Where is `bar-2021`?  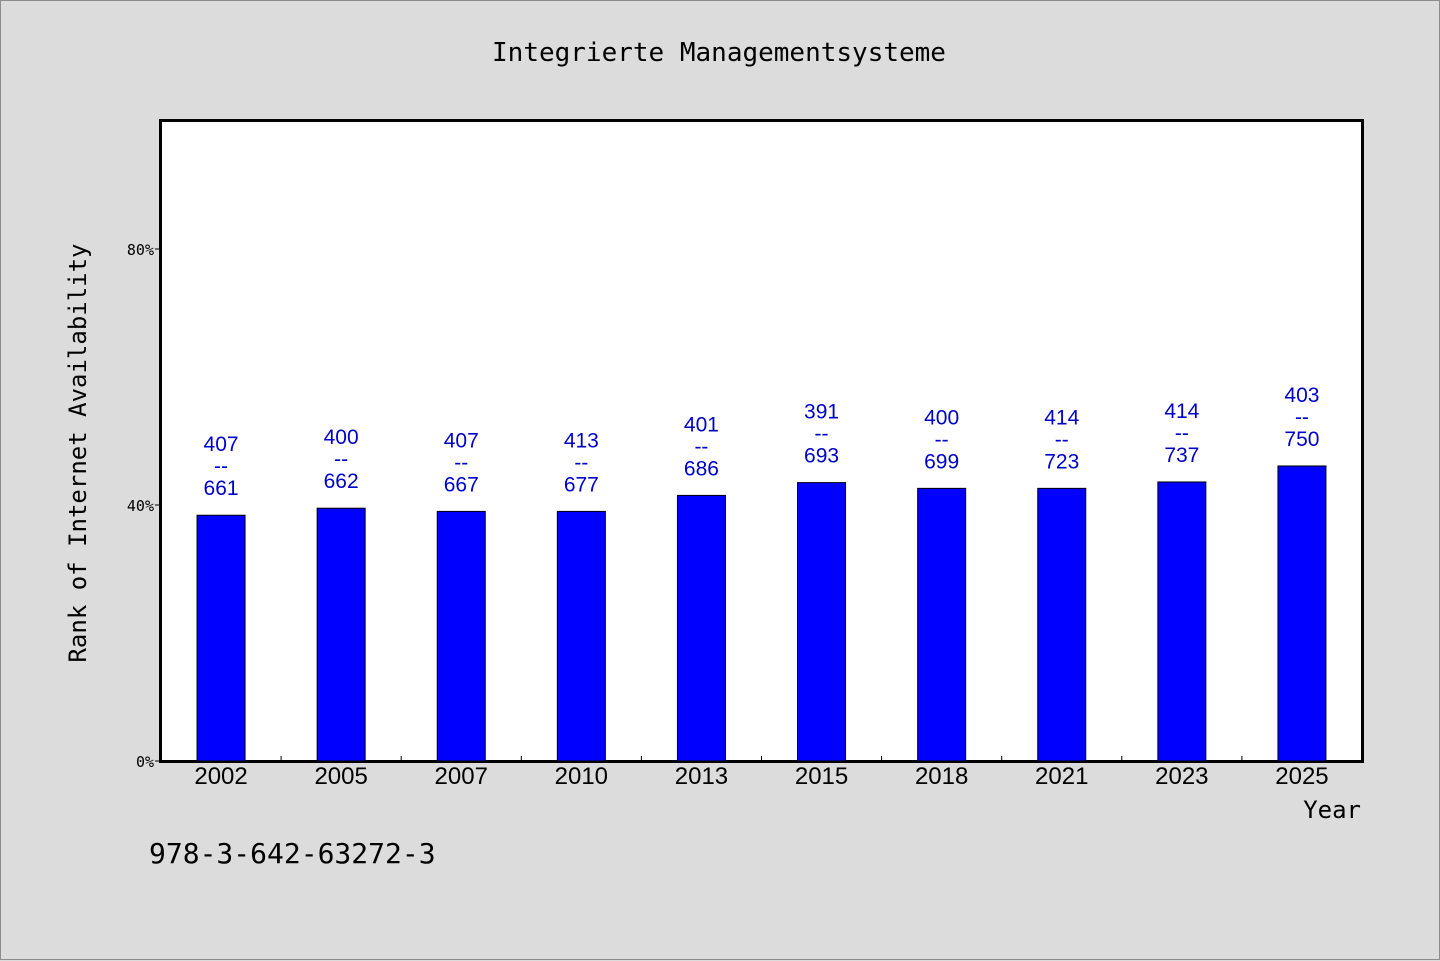
bar-2021 is located at coordinates (1062, 624).